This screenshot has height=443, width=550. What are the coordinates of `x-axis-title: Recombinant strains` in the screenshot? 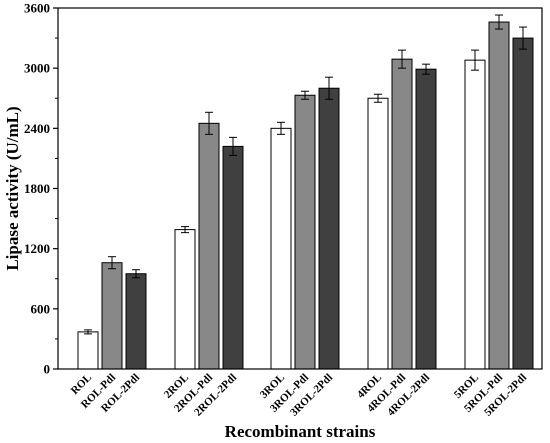 It's located at (300, 431).